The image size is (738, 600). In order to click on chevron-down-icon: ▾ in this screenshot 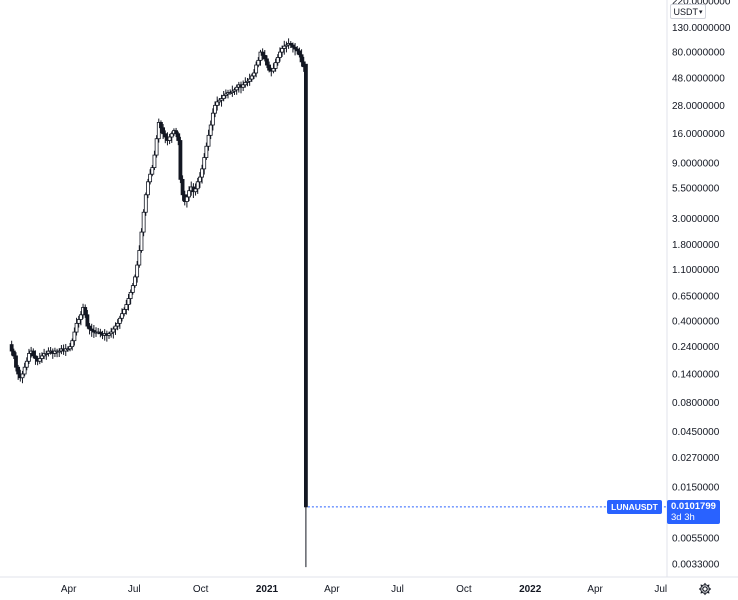, I will do `click(700, 12)`.